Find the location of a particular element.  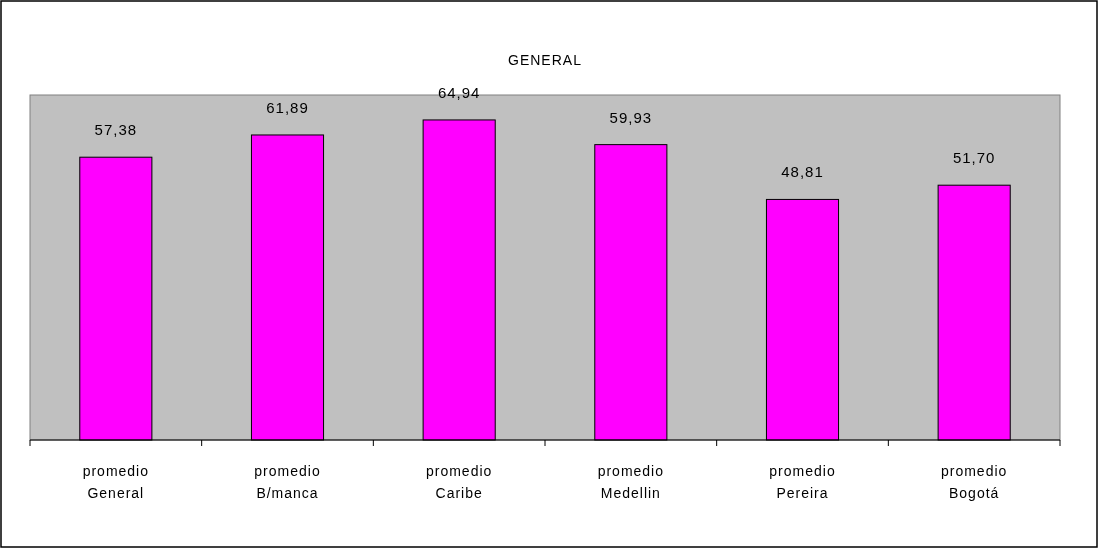

data-label: 59,93 is located at coordinates (631, 117).